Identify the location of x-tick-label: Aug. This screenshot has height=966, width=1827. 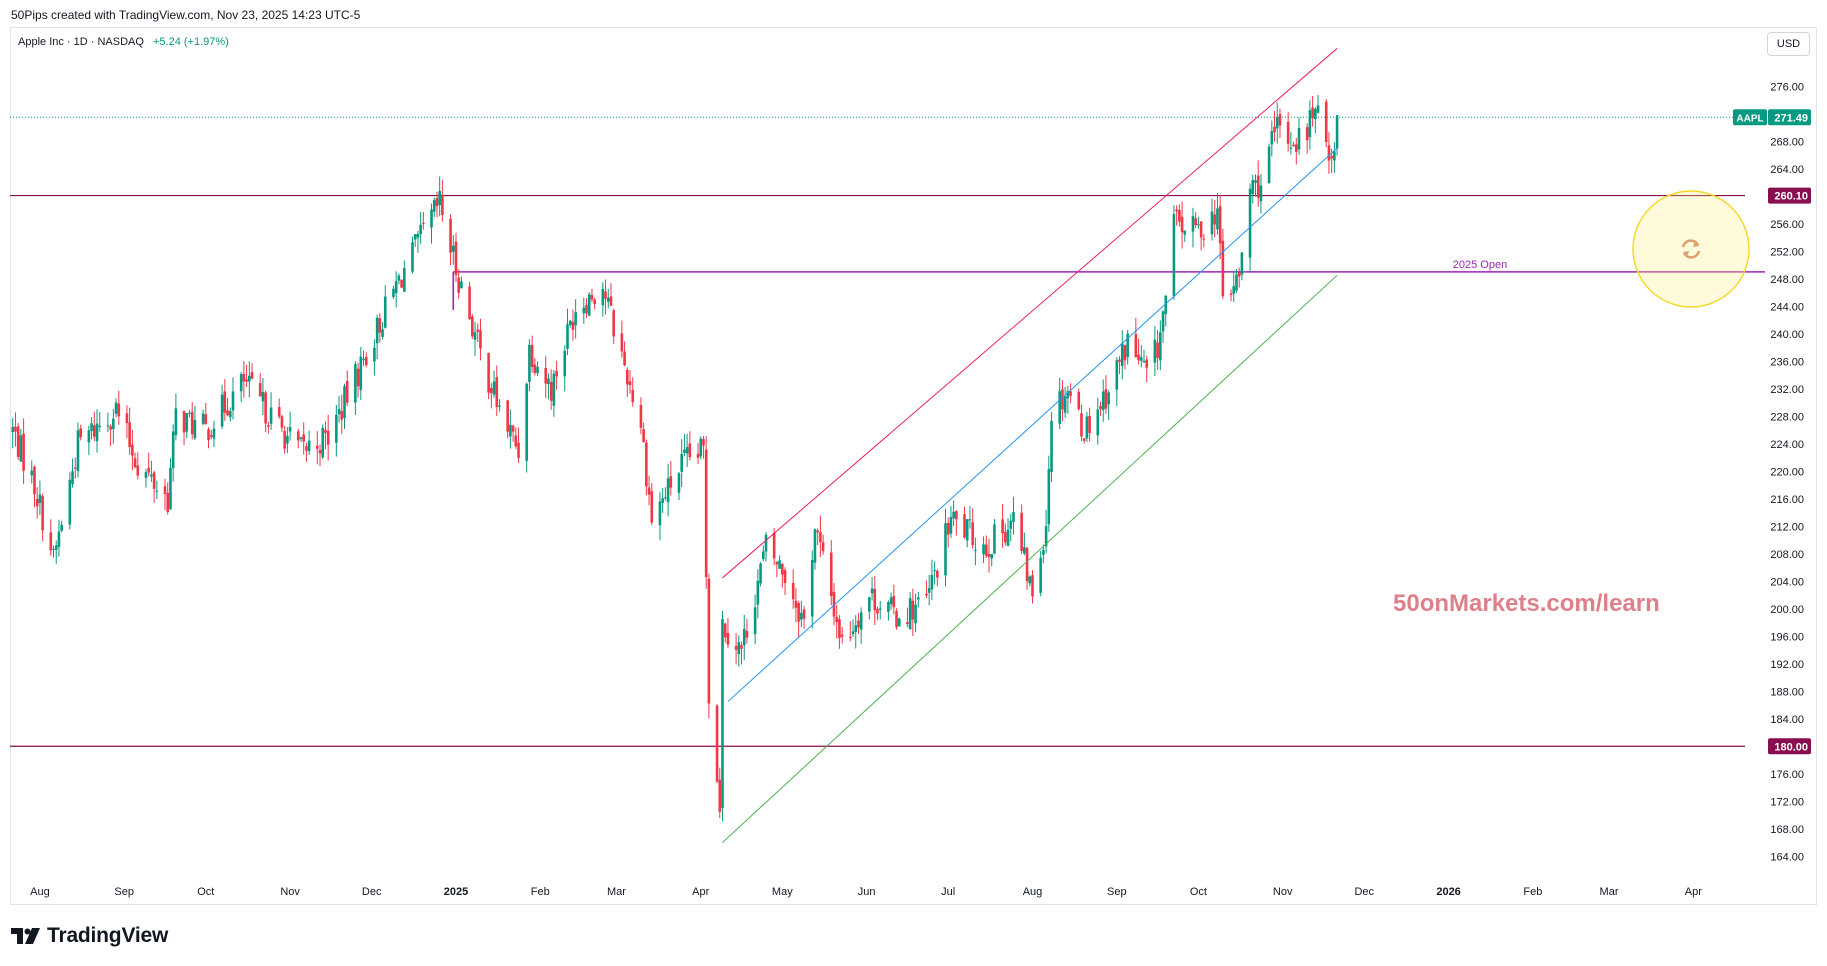
(40, 892).